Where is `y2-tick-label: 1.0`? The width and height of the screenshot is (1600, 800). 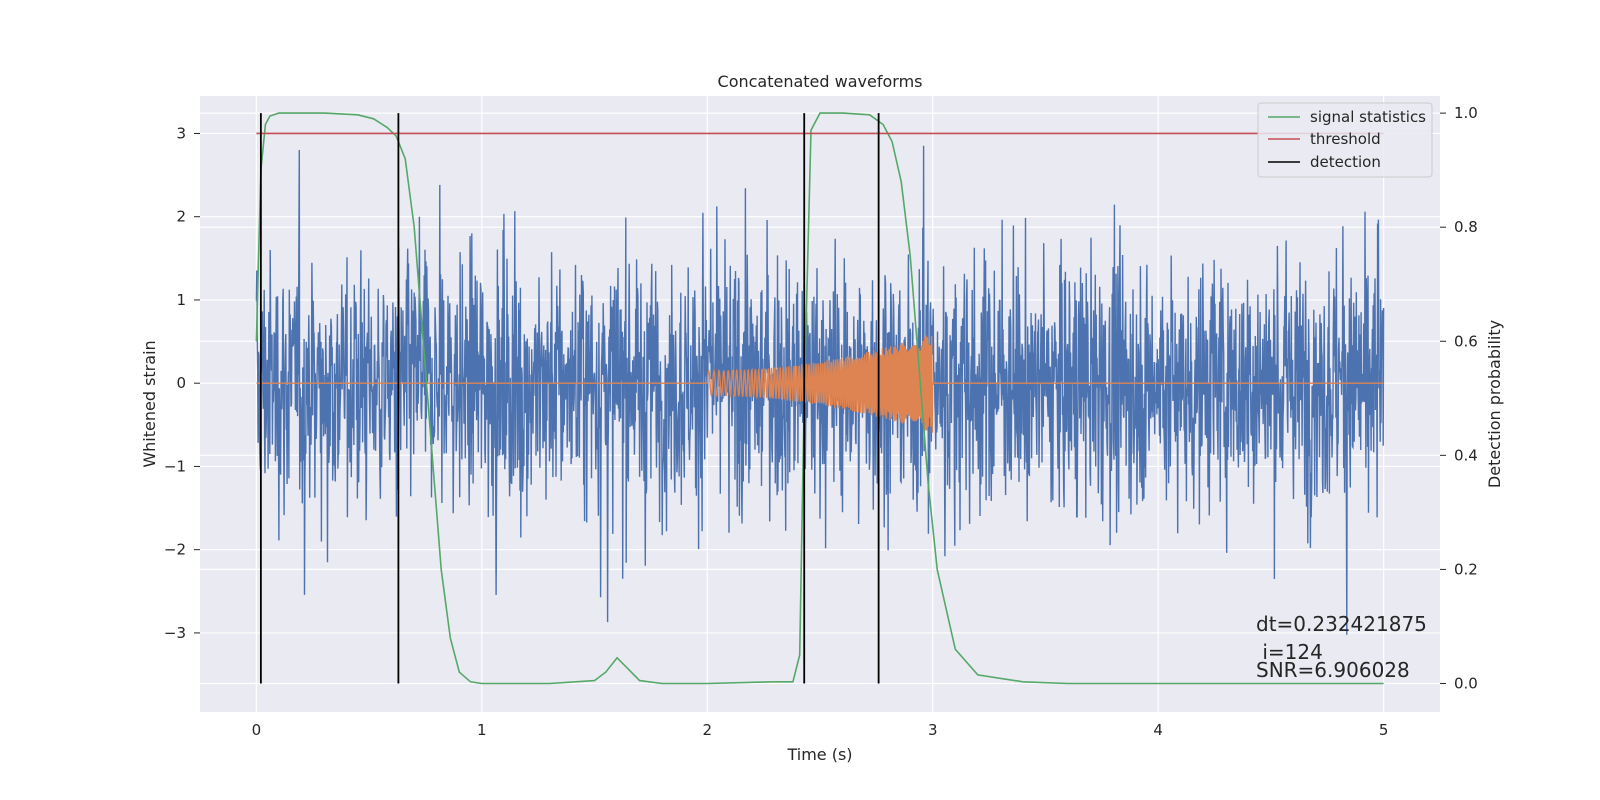
y2-tick-label: 1.0 is located at coordinates (1466, 113).